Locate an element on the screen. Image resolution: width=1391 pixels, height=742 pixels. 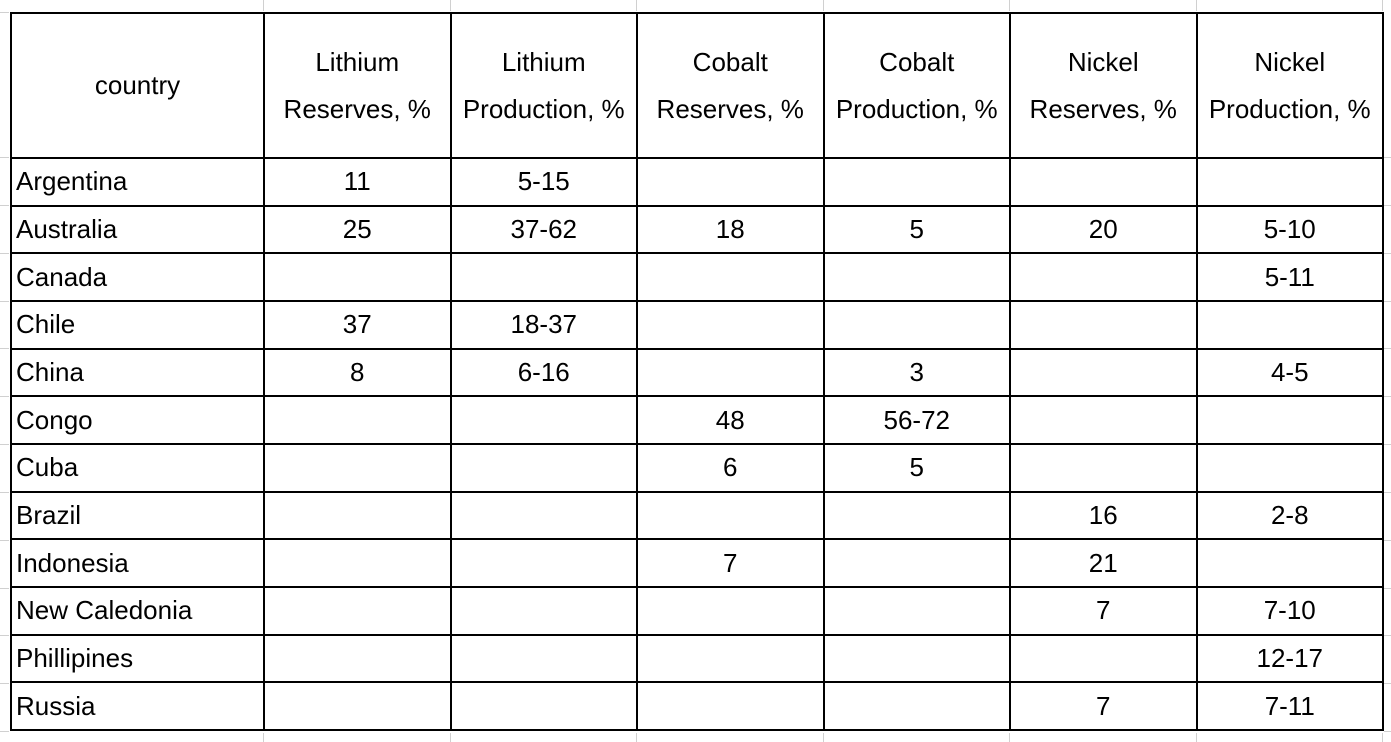
country-cell: Congo is located at coordinates (137, 420).